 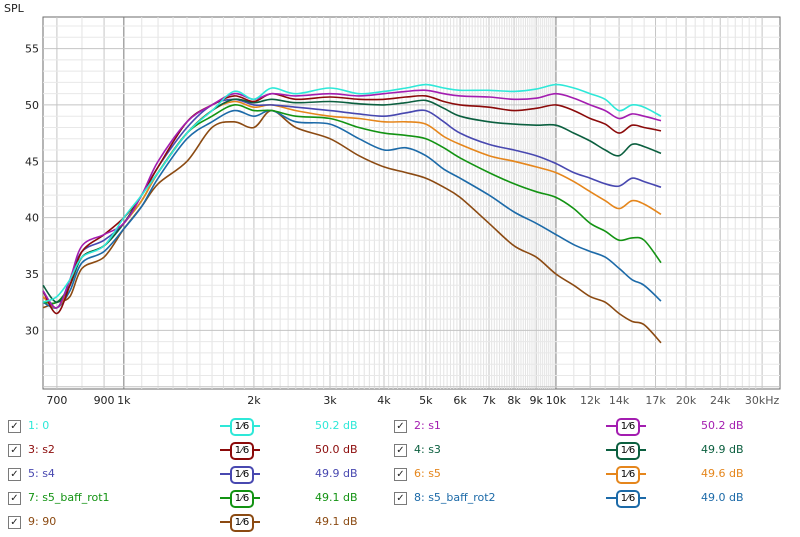 I want to click on x-tick-label: 14k, so click(x=619, y=399).